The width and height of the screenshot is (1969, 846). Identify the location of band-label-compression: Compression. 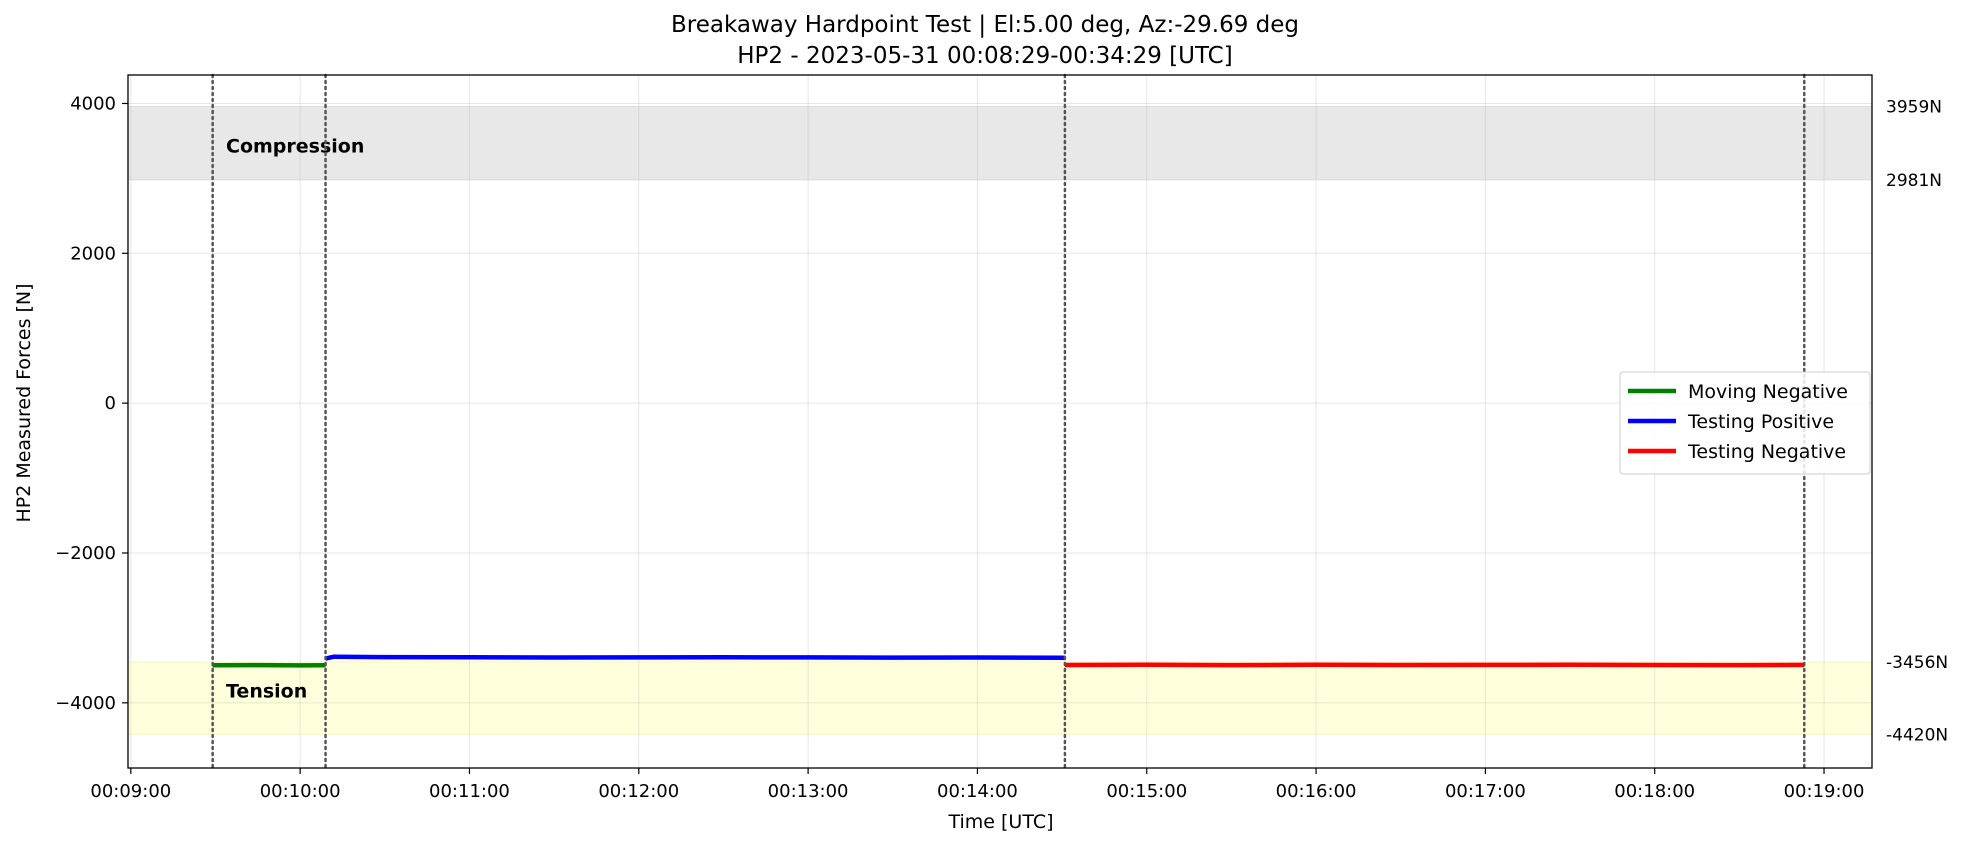
(295, 147).